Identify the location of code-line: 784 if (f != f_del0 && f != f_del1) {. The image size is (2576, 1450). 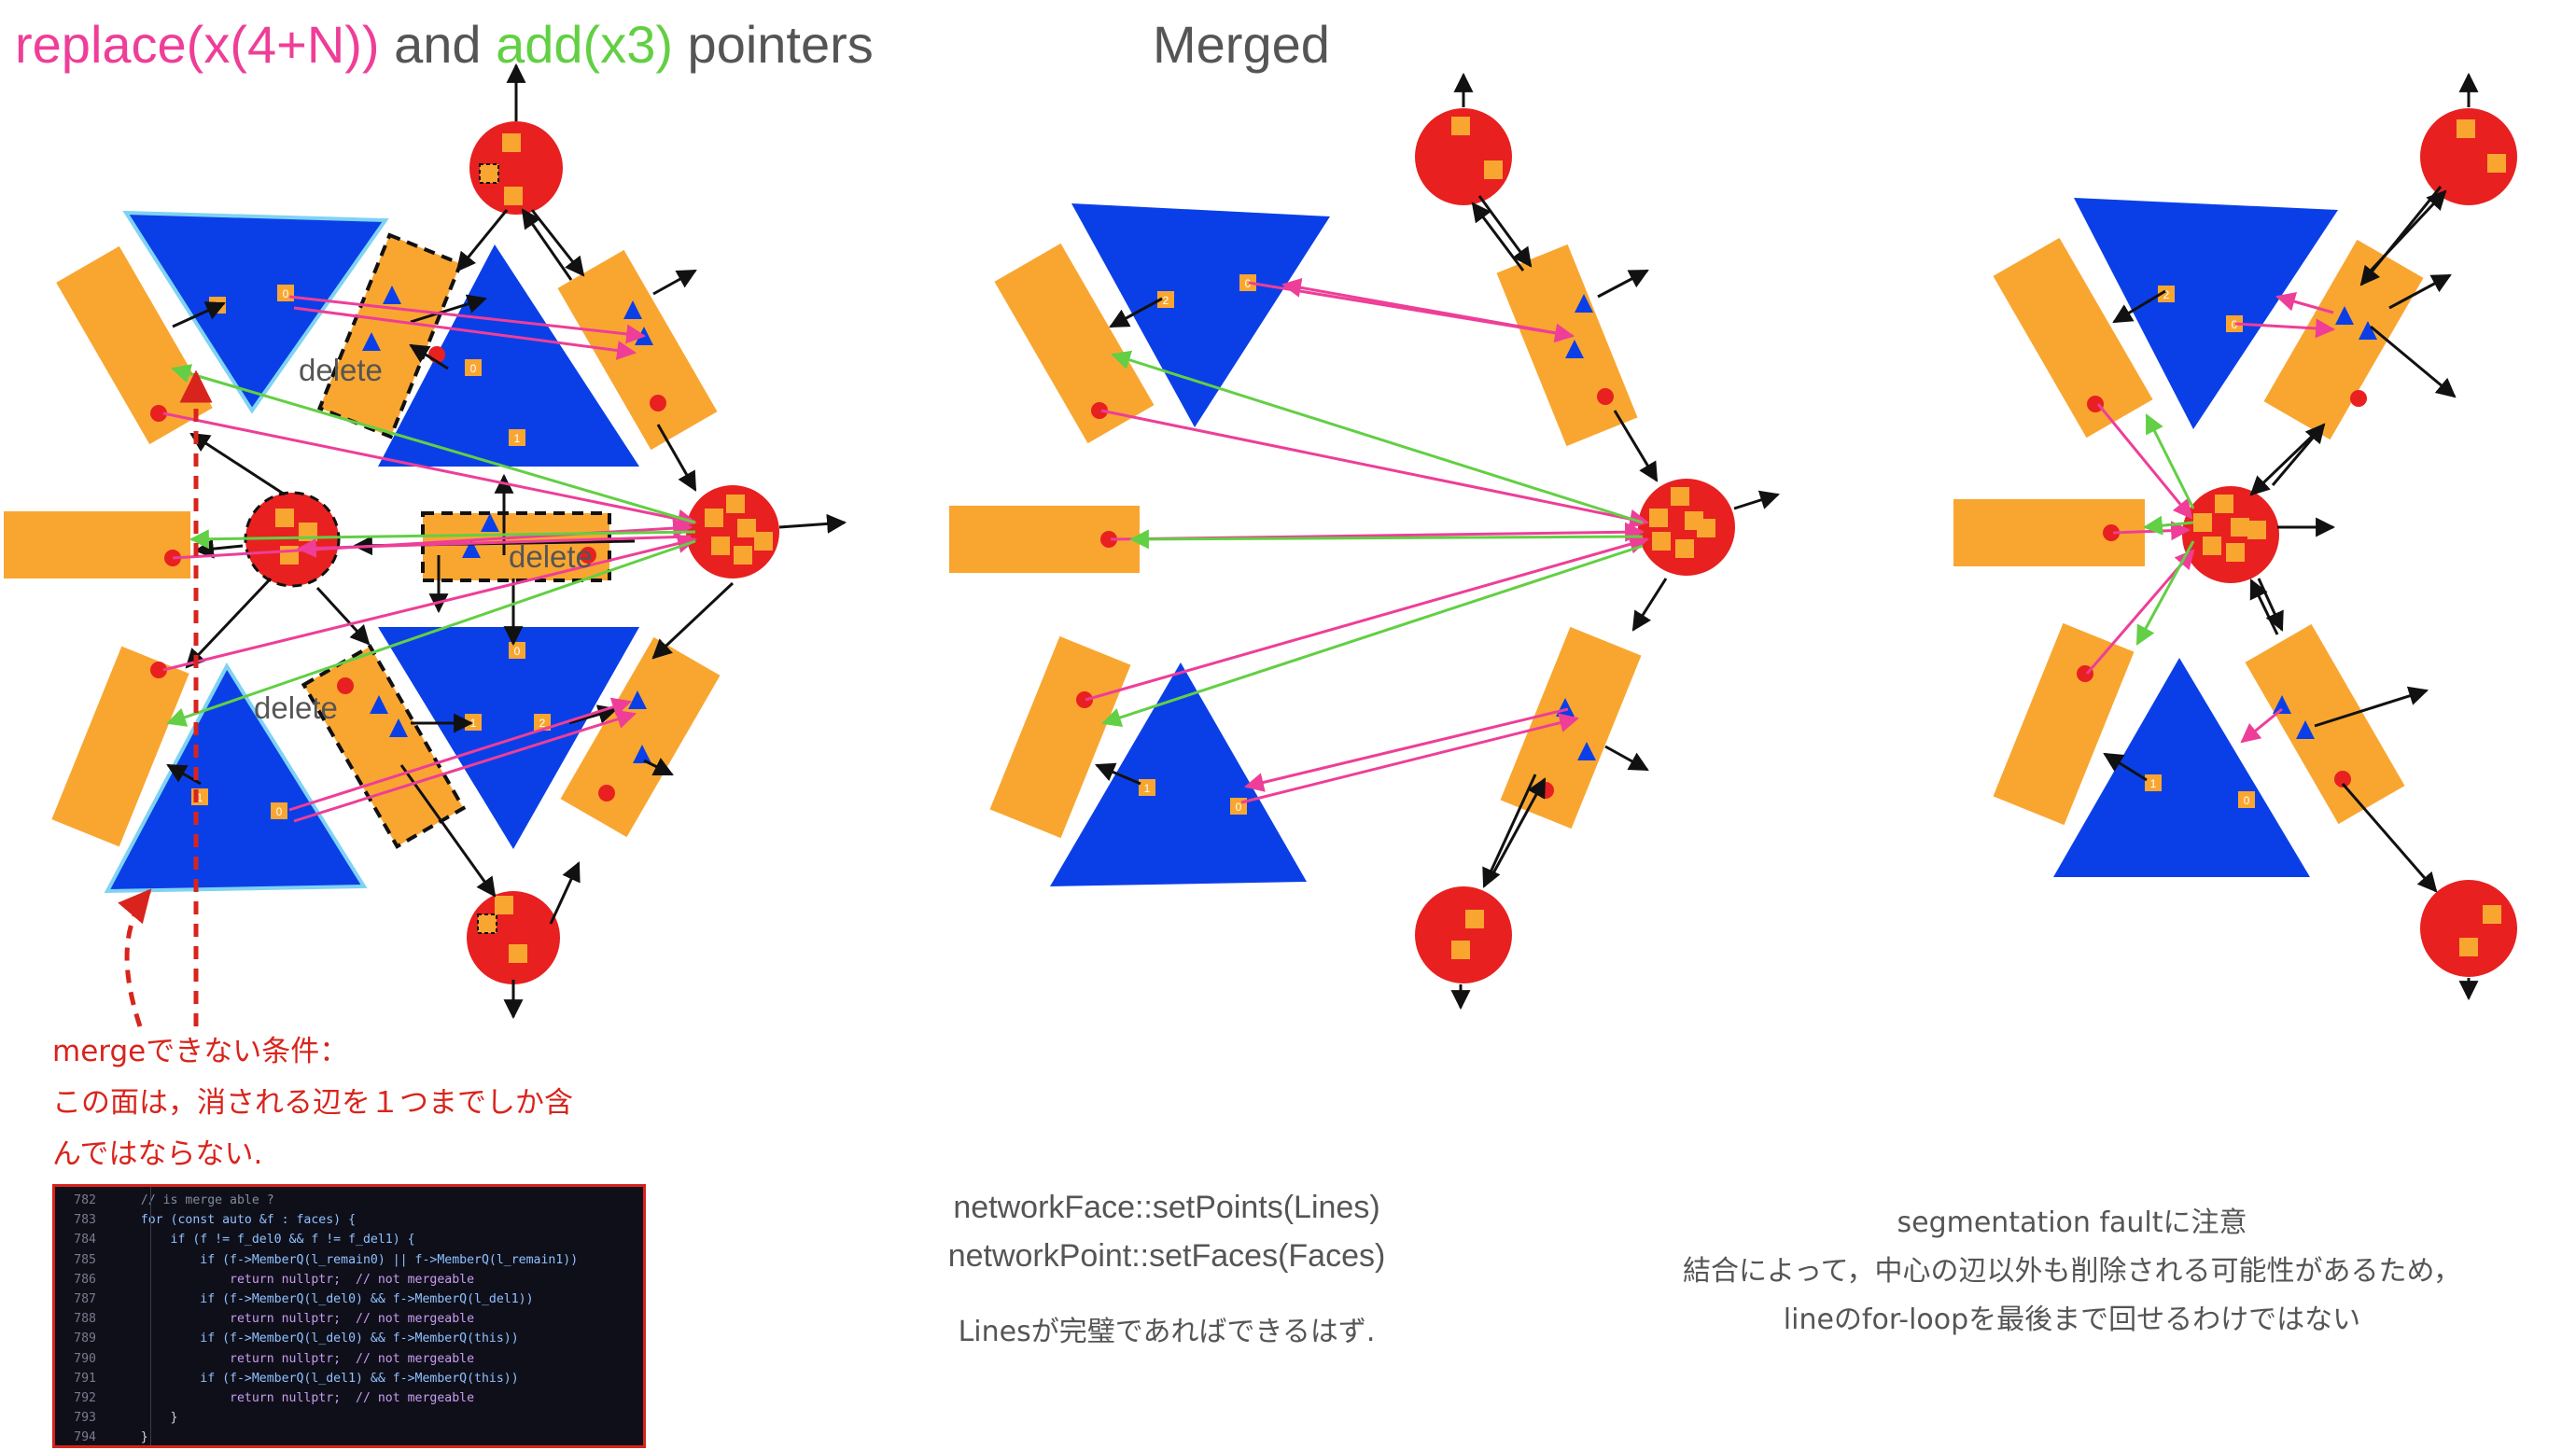
(349, 1239).